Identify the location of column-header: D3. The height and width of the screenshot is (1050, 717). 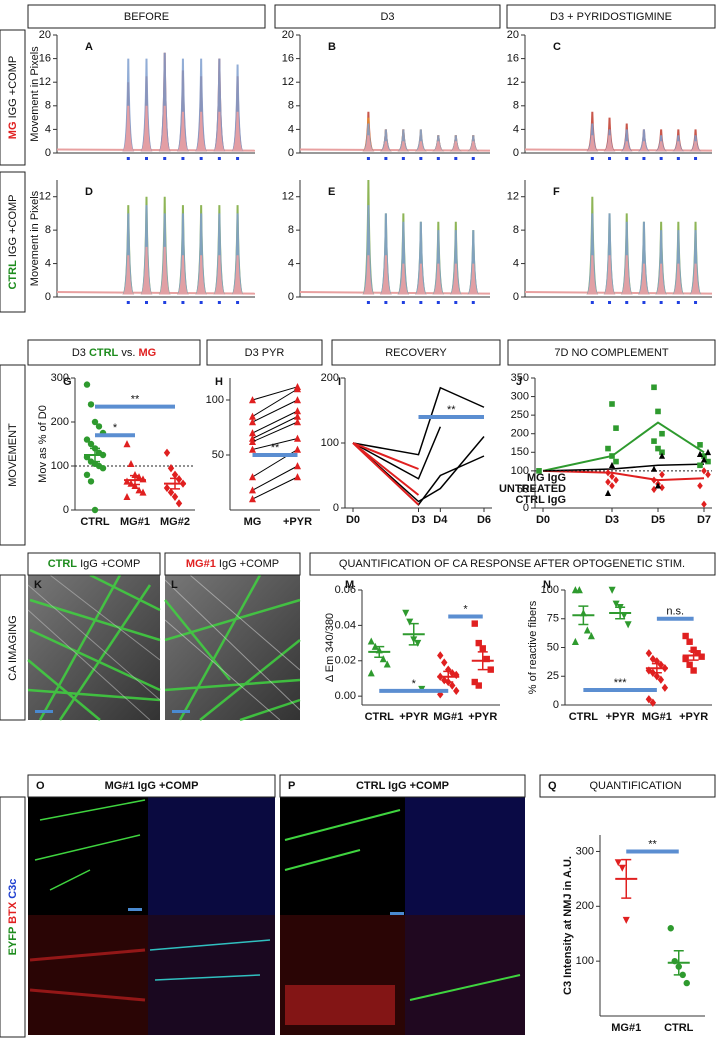
(387, 17).